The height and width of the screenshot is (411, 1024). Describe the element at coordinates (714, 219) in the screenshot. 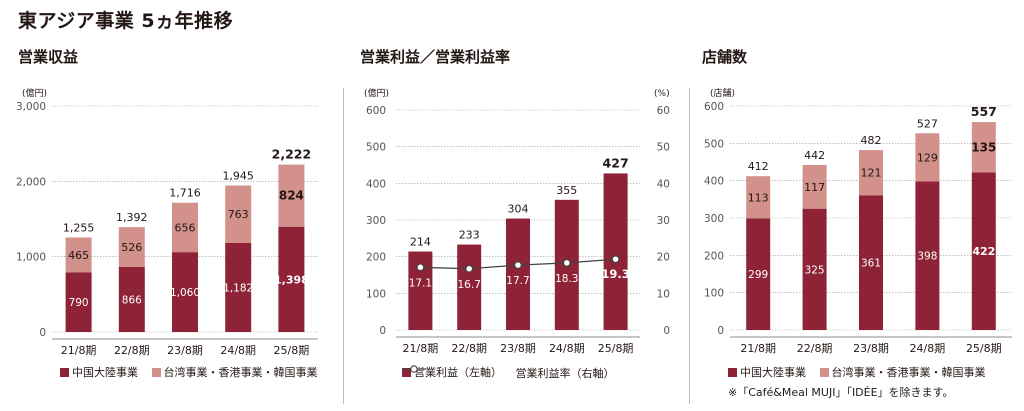

I see `y-tick-label: 300` at that location.